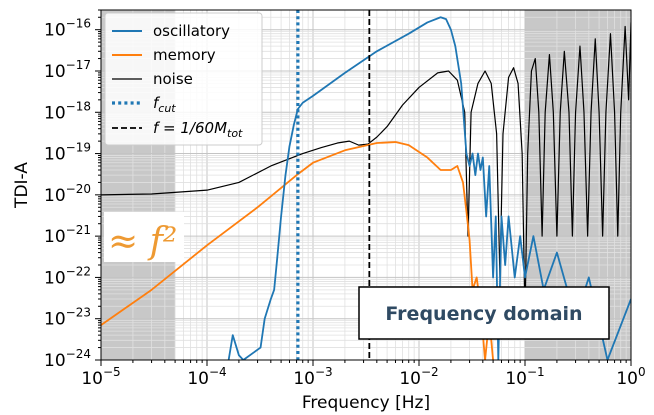 The height and width of the screenshot is (415, 654). What do you see at coordinates (206, 377) in the screenshot?
I see `x-tick-label: 10⁻⁴` at bounding box center [206, 377].